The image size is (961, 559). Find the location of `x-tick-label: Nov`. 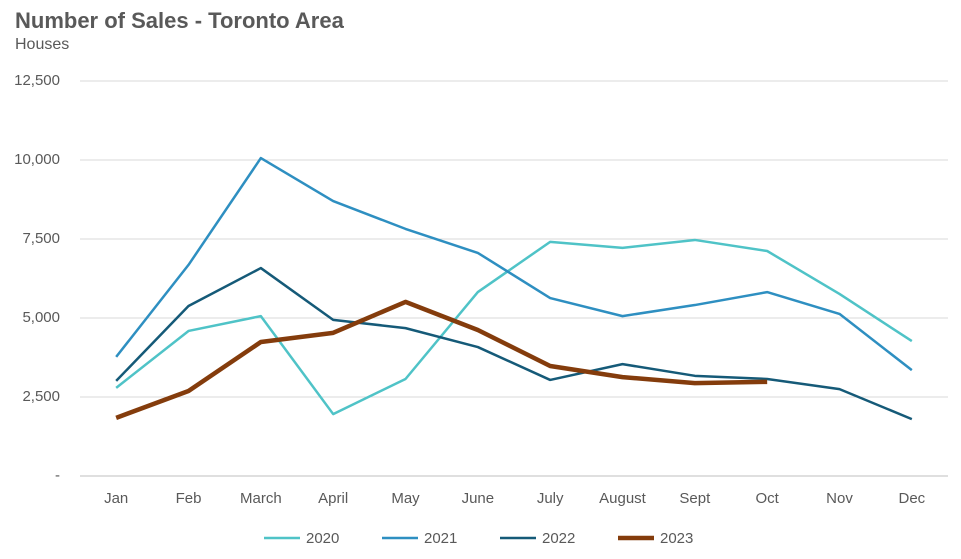

x-tick-label: Nov is located at coordinates (839, 498).